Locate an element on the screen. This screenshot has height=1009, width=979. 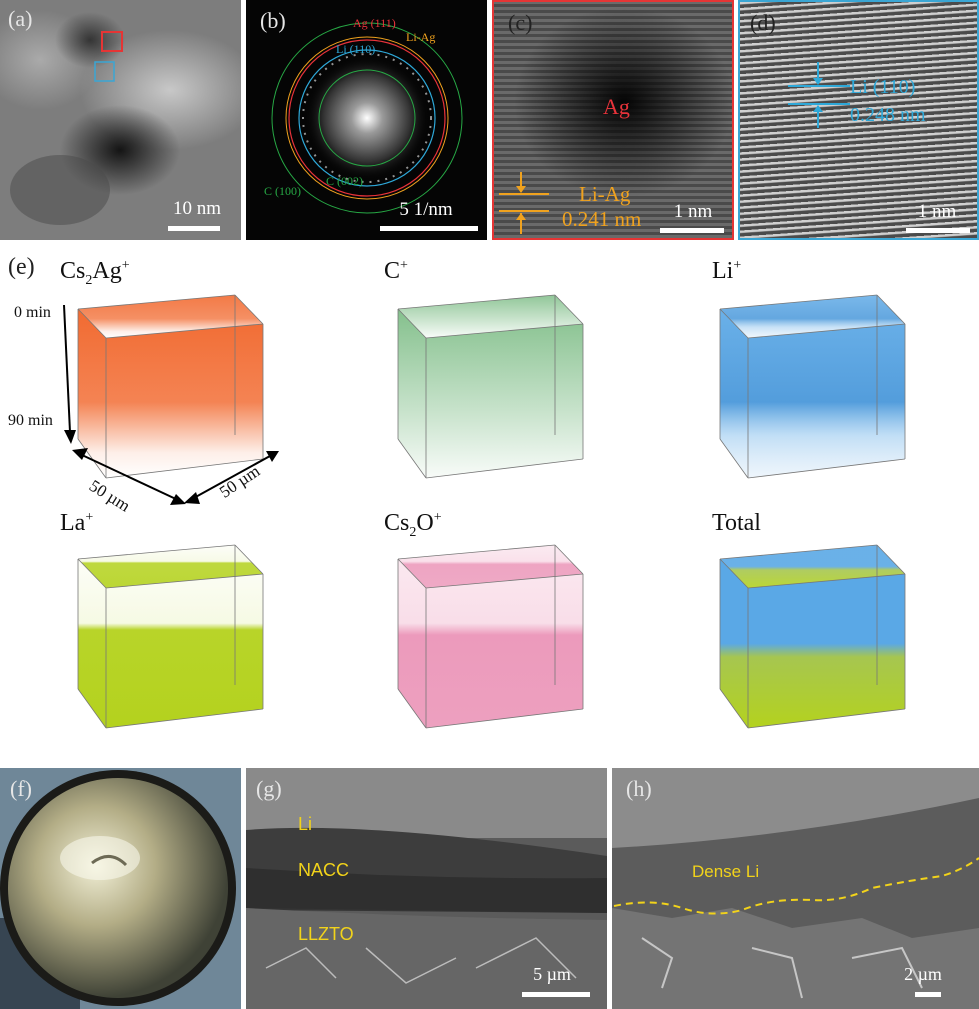
diffraction-rings is located at coordinates (367, 118).